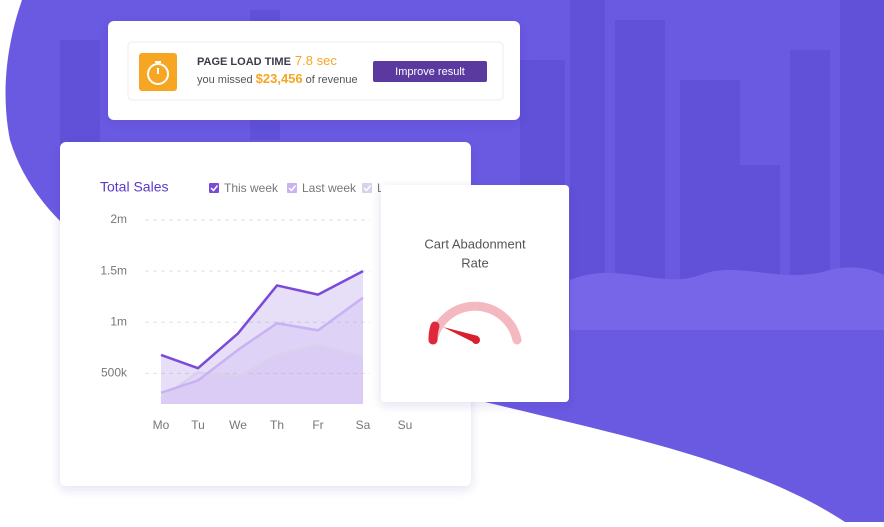 This screenshot has width=884, height=527. I want to click on load-label: PAGE LOAD TIME 7.8 sec, so click(267, 60).